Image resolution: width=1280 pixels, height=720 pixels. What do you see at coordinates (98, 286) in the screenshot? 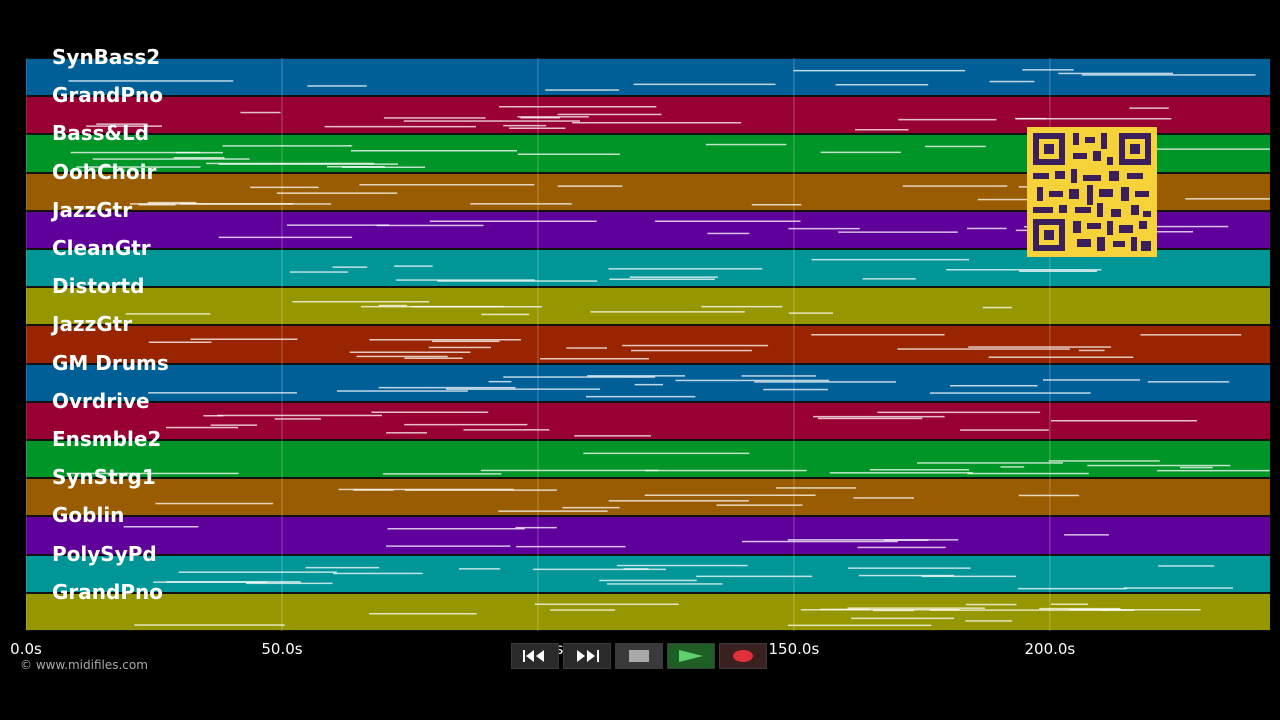
I see `track-name: Distortd` at bounding box center [98, 286].